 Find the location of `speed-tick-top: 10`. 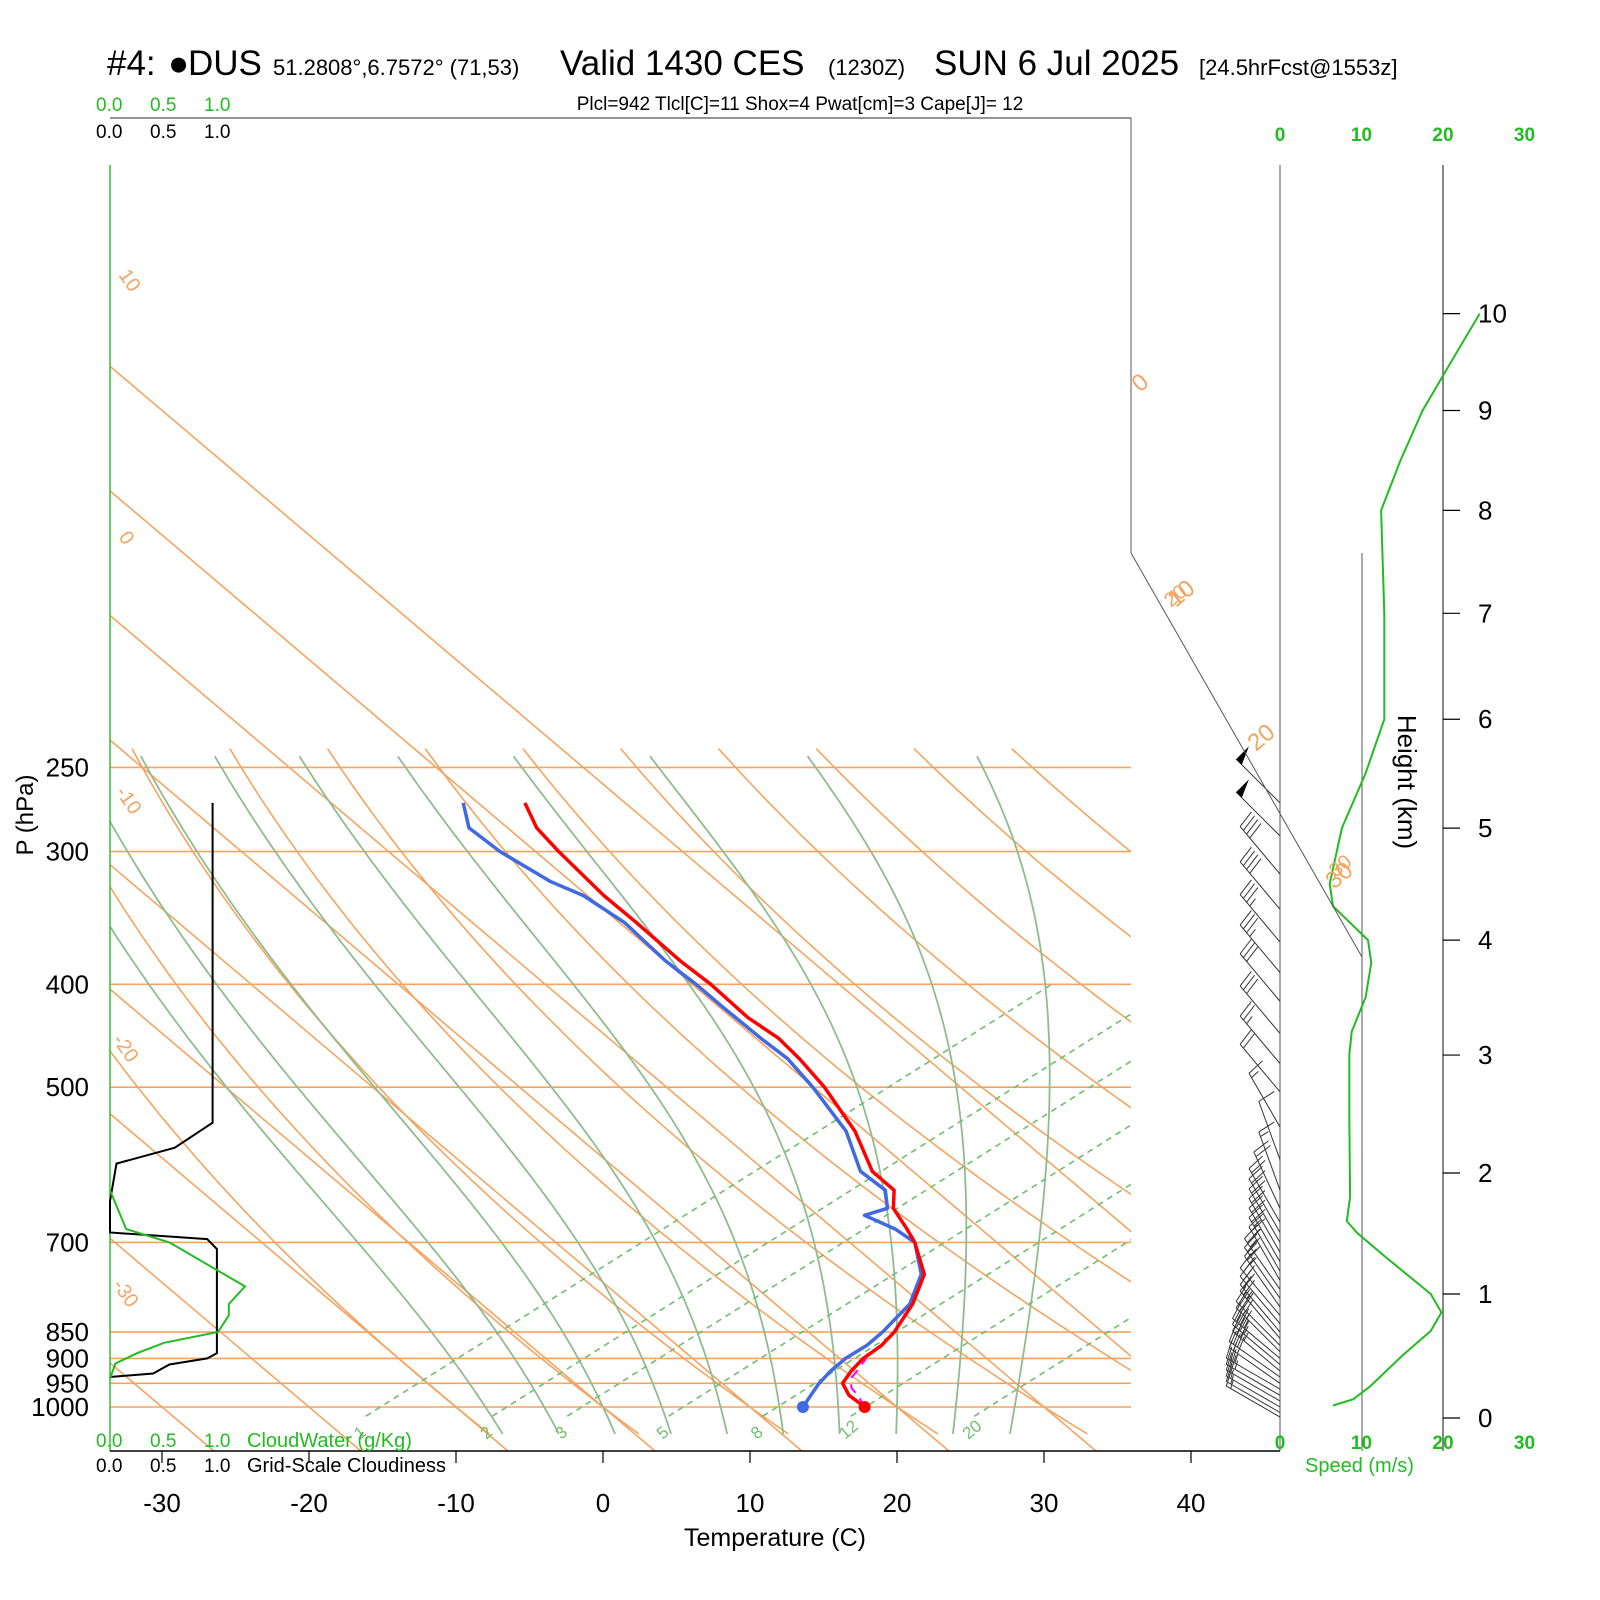

speed-tick-top: 10 is located at coordinates (1361, 135).